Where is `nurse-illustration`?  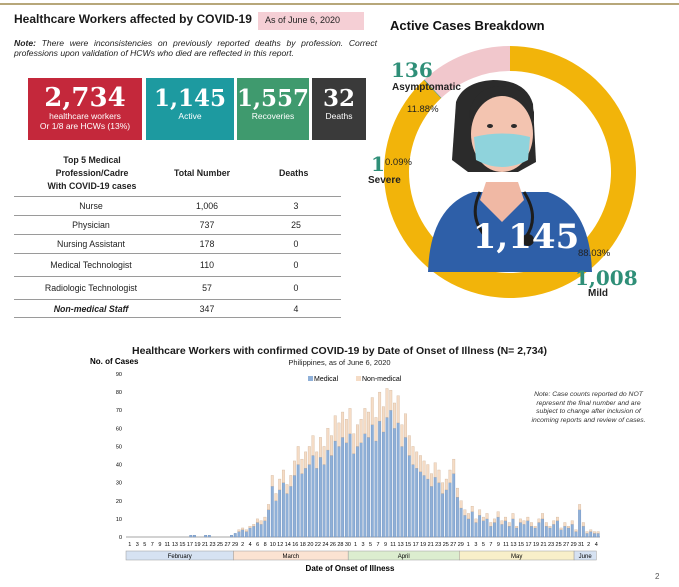
nurse-illustration is located at coordinates (510, 176).